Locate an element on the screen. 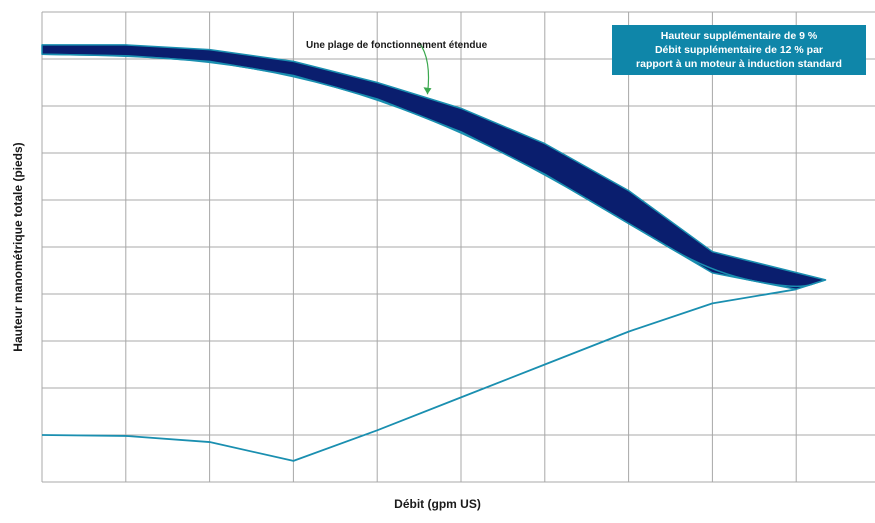 The height and width of the screenshot is (523, 875). band-annotation: Une plage de fonctionnement étendue is located at coordinates (397, 45).